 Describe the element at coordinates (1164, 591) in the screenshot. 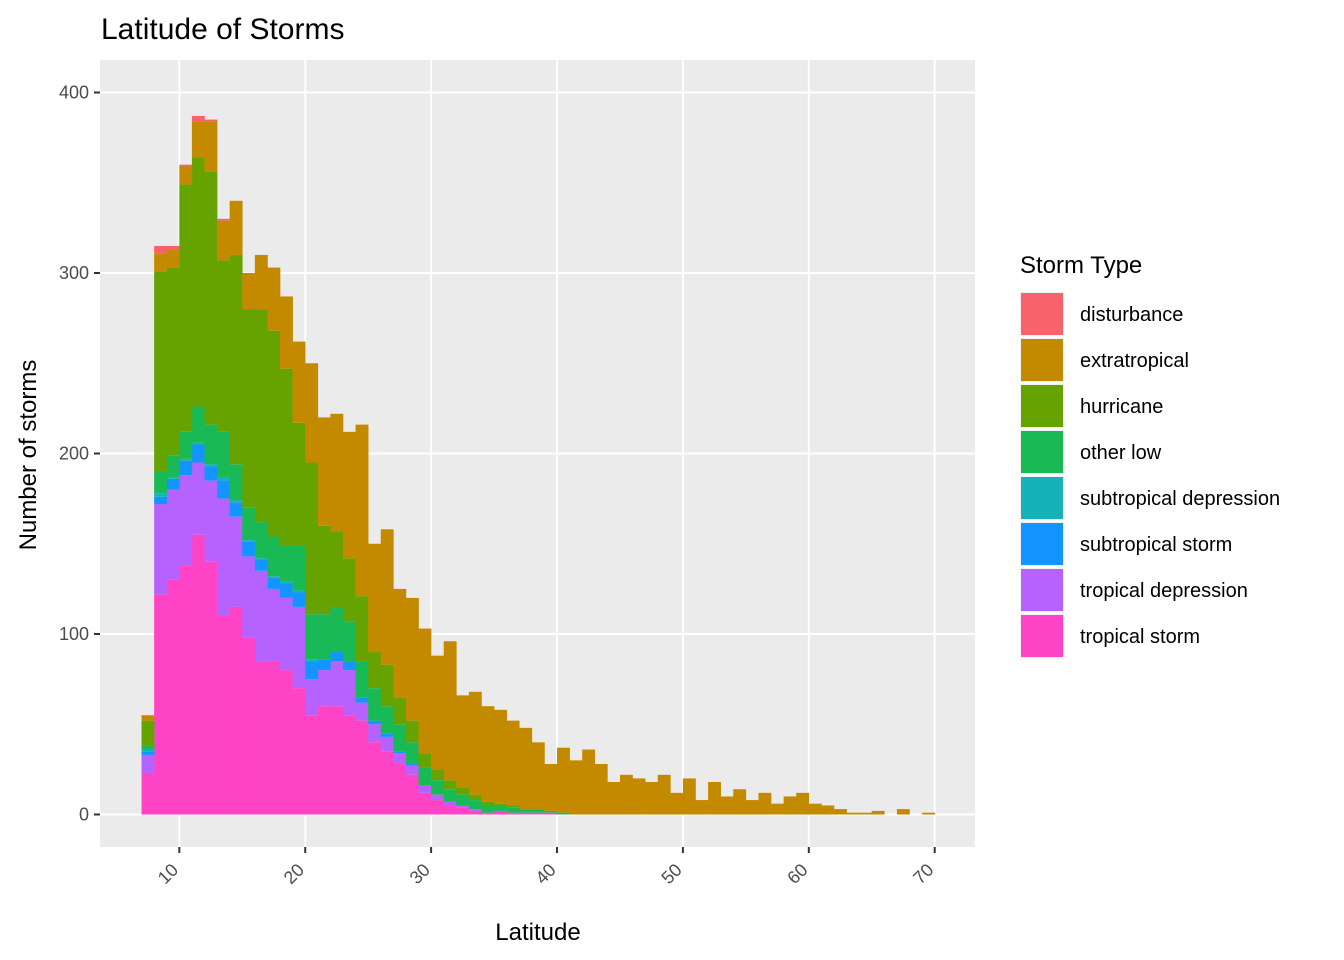

I see `legend-label: tropical depression` at that location.